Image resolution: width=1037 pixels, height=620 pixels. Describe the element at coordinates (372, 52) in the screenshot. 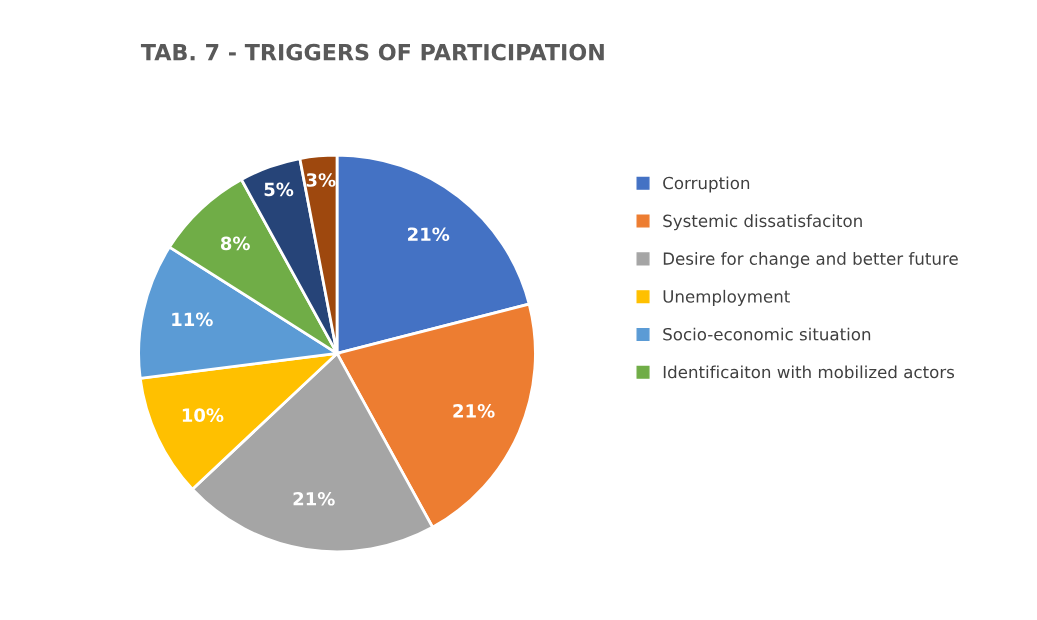

I see `chart-title: TAB. 7 - TRIGGERS OF PARTICIPATION` at that location.